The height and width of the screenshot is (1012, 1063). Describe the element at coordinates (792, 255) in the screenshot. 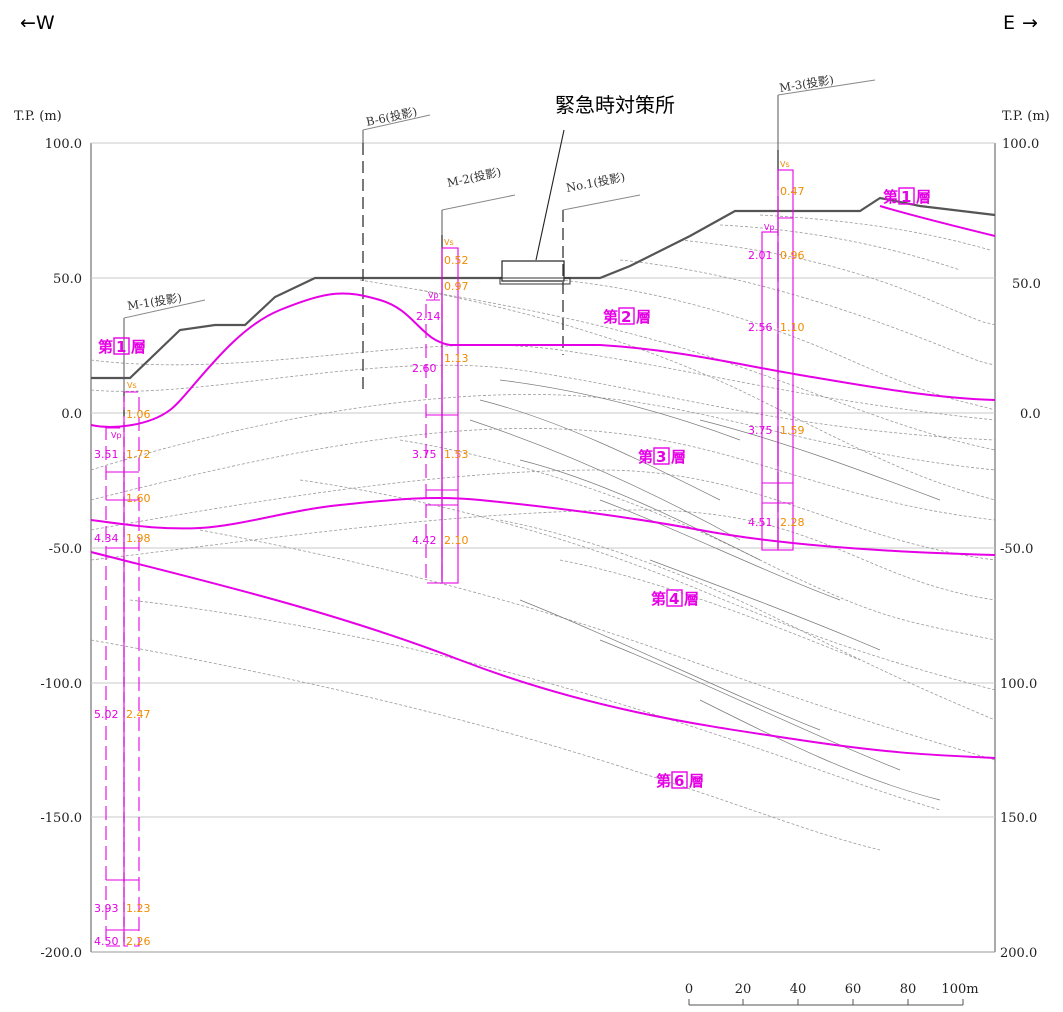

I see `vs-value: 0.96` at that location.